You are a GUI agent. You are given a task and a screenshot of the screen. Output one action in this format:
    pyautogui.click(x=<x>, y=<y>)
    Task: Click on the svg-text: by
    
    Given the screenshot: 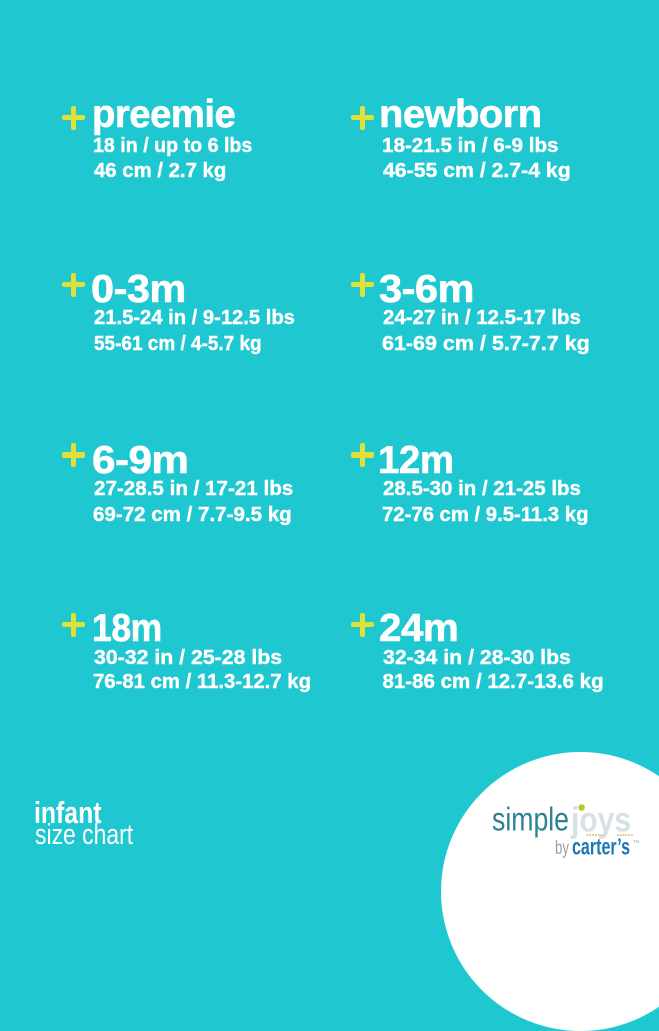 What is the action you would take?
    pyautogui.click(x=562, y=848)
    